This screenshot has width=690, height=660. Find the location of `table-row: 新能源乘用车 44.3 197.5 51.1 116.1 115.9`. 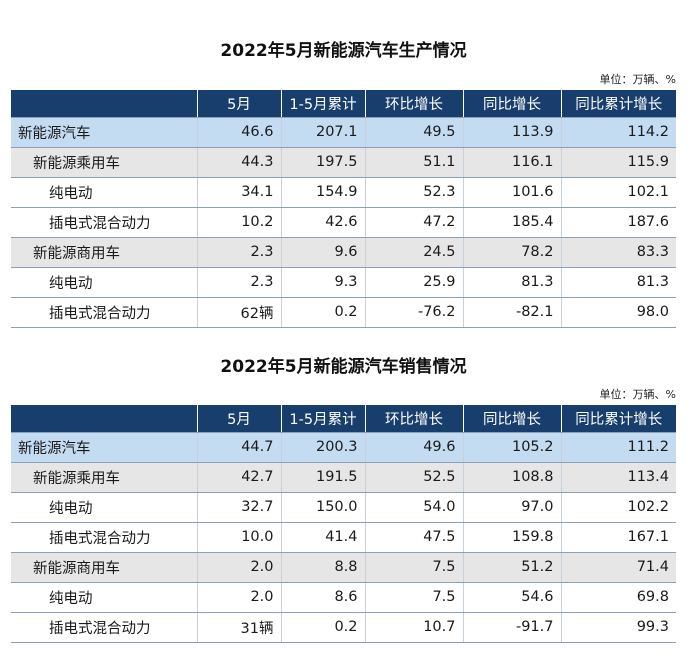

table-row: 新能源乘用车 44.3 197.5 51.1 116.1 115.9 is located at coordinates (343, 162).